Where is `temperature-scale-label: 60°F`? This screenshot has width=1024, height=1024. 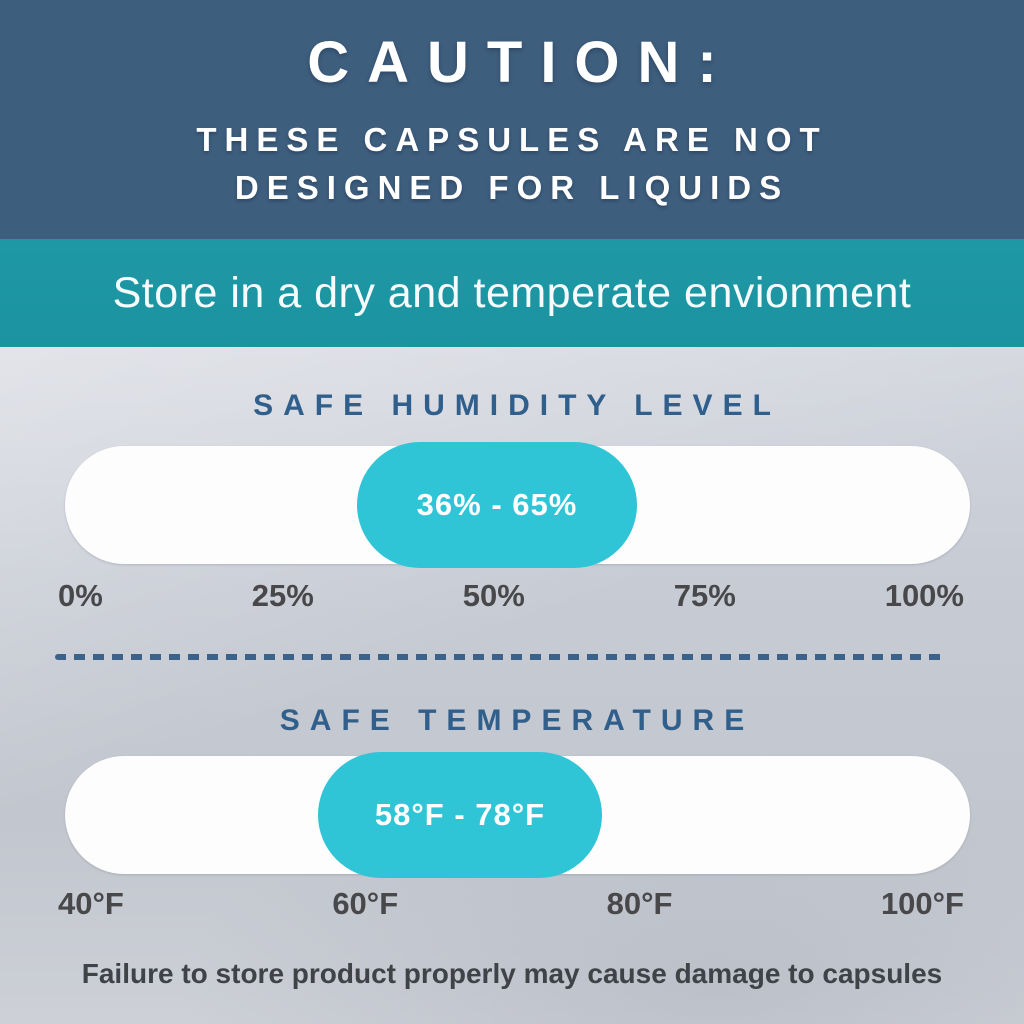 temperature-scale-label: 60°F is located at coordinates (365, 903).